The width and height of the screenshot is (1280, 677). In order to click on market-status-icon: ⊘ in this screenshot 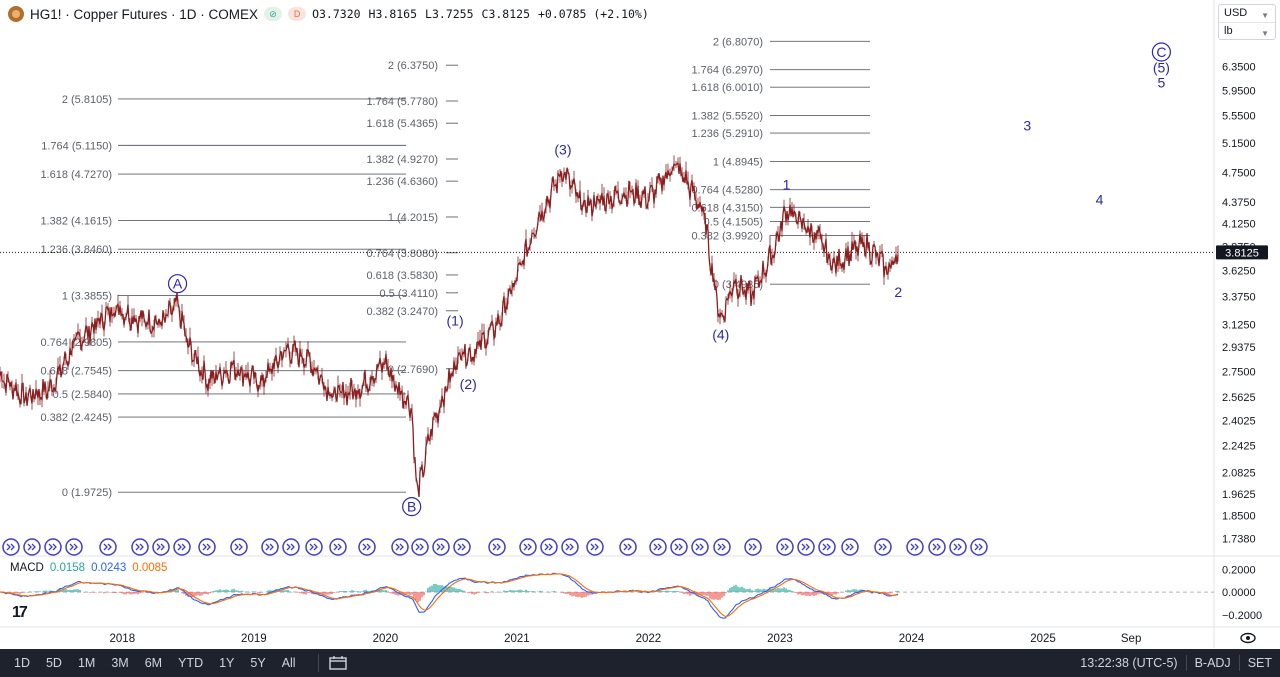, I will do `click(273, 14)`.